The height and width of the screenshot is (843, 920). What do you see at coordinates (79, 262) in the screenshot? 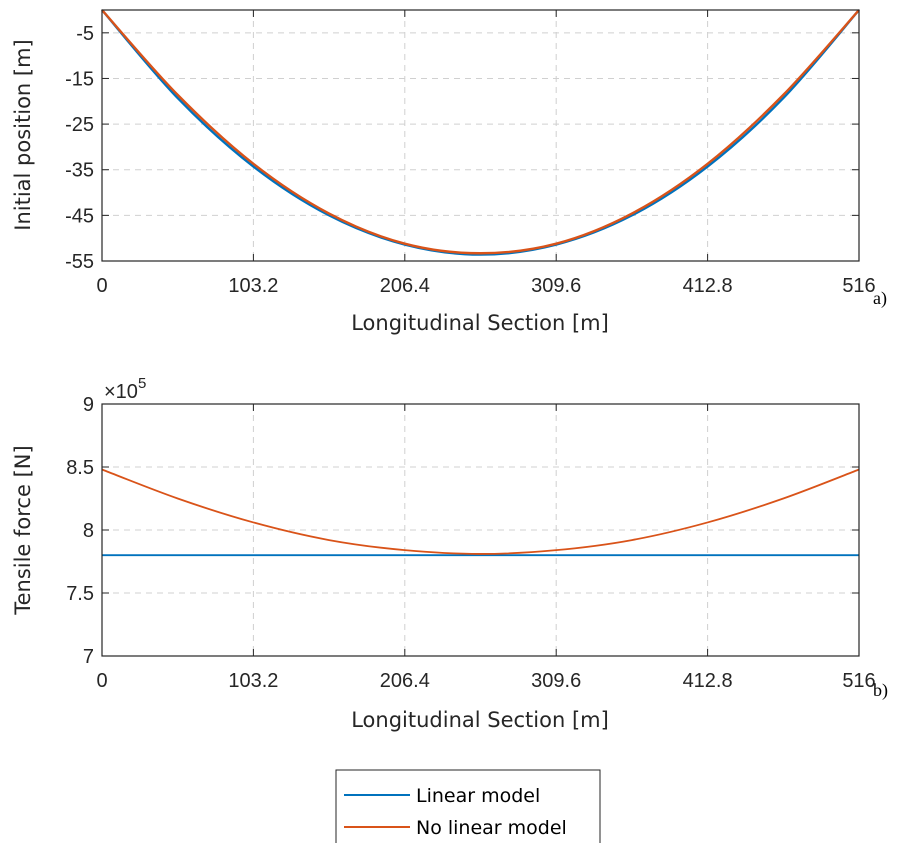
I see `panel-a-ytick-label: -55` at bounding box center [79, 262].